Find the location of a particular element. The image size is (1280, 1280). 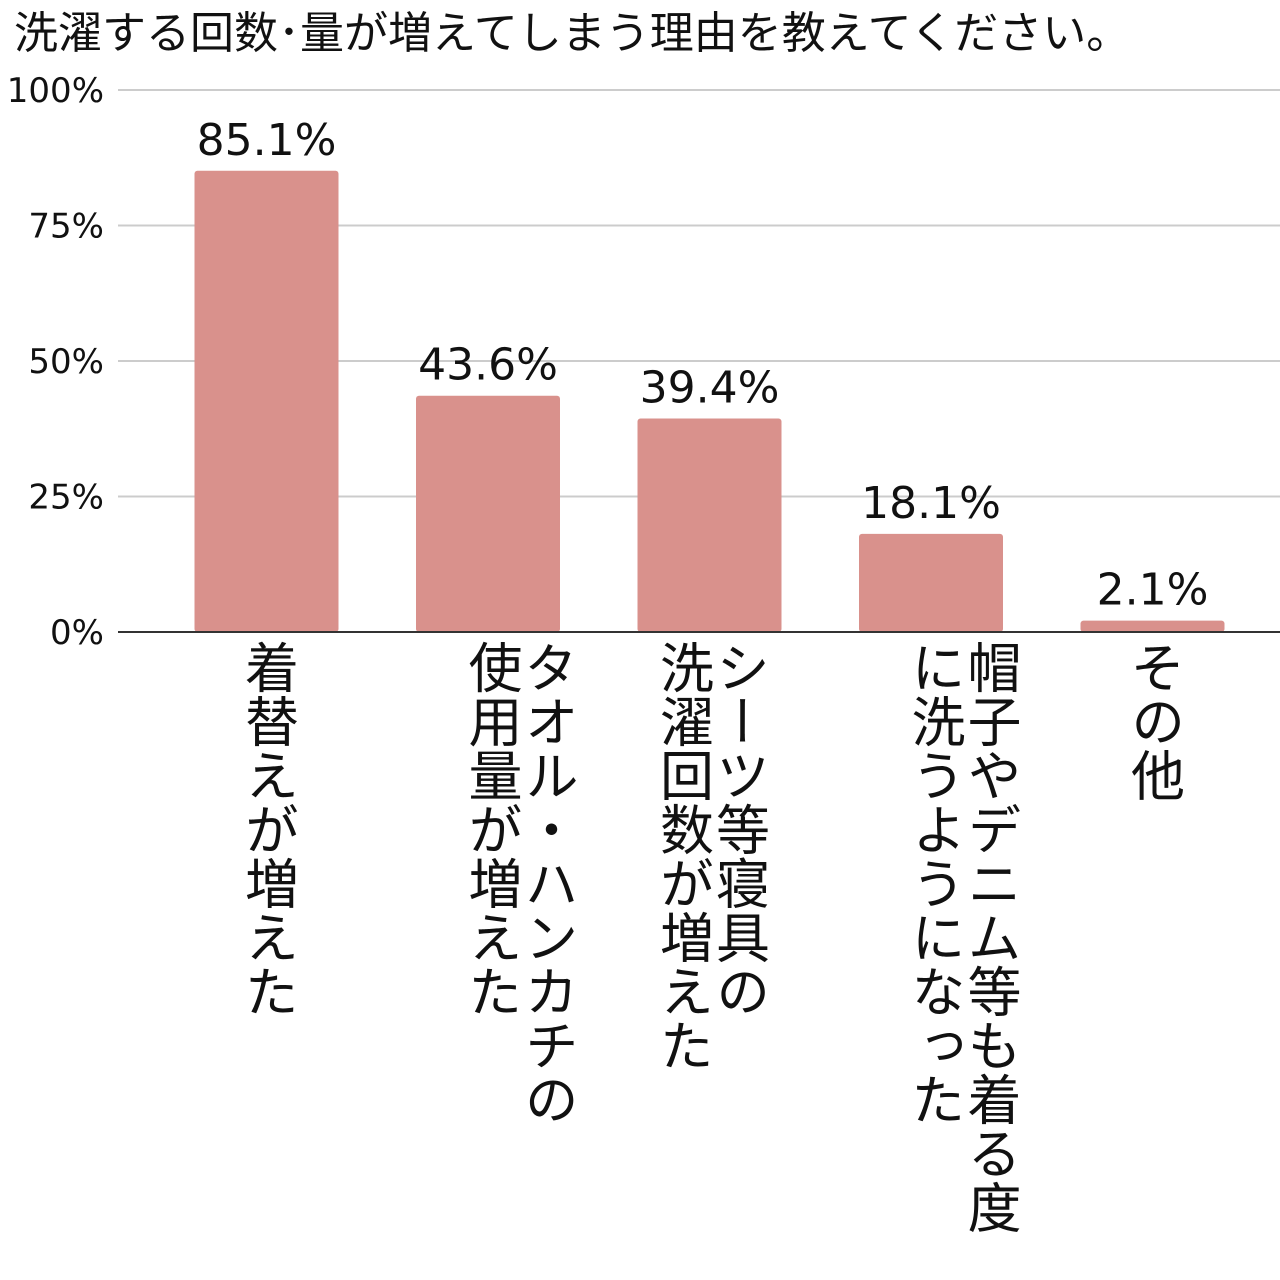

value-label: 39.4% is located at coordinates (710, 387).